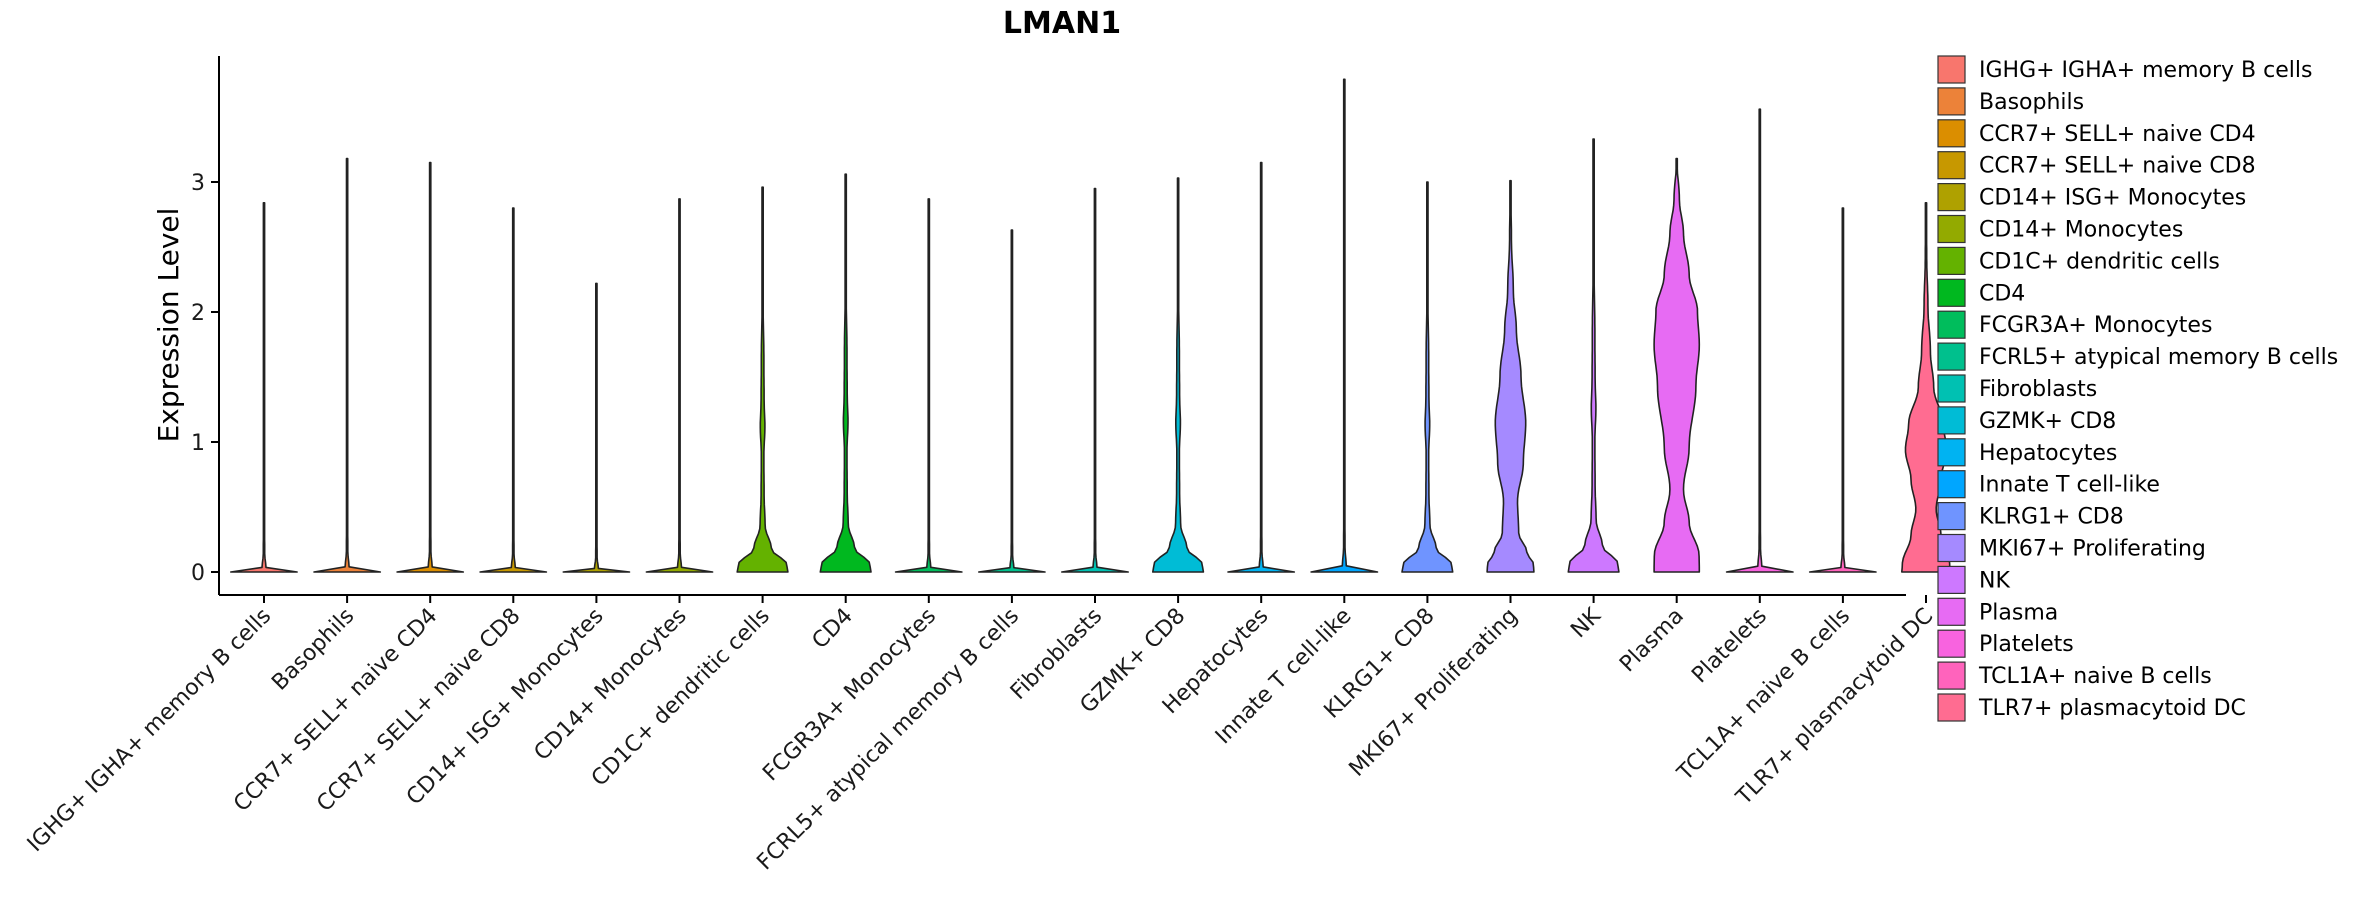  What do you see at coordinates (2145, 70) in the screenshot?
I see `legend-label: IGHG+ IGHA+ memory B cells` at bounding box center [2145, 70].